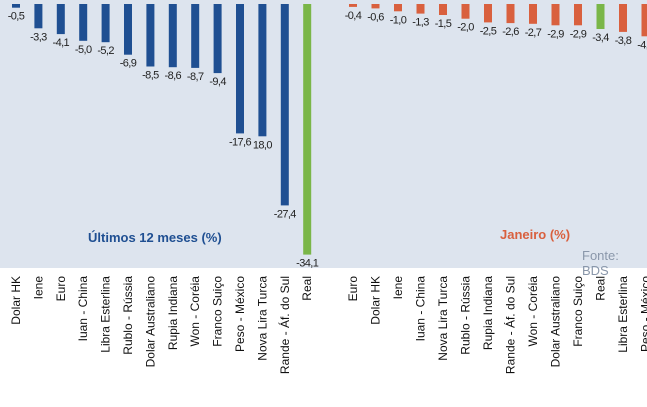 This screenshot has height=407, width=647. I want to click on chart-2-value-label: -3,8, so click(623, 41).